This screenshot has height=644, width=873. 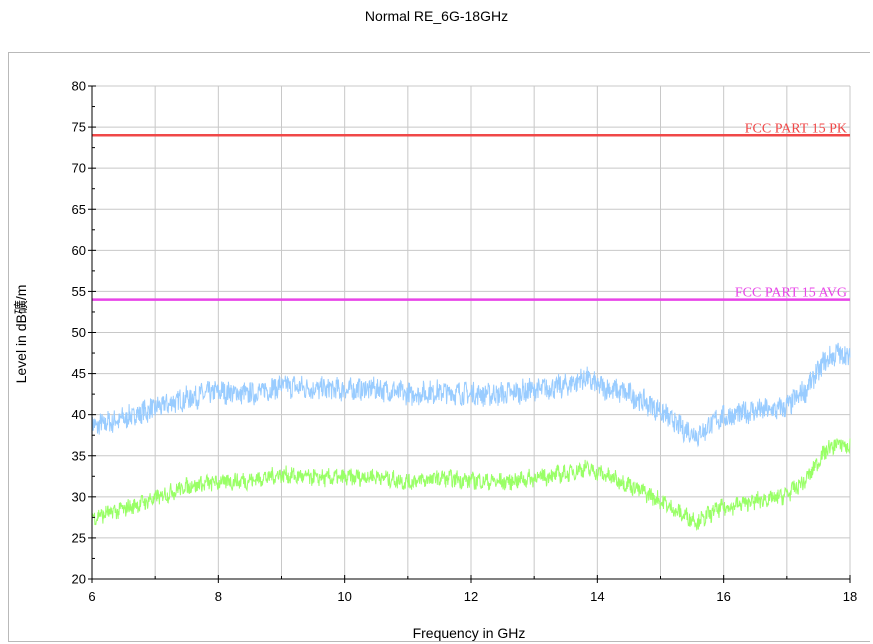 What do you see at coordinates (79, 455) in the screenshot?
I see `y-tick-label: 35` at bounding box center [79, 455].